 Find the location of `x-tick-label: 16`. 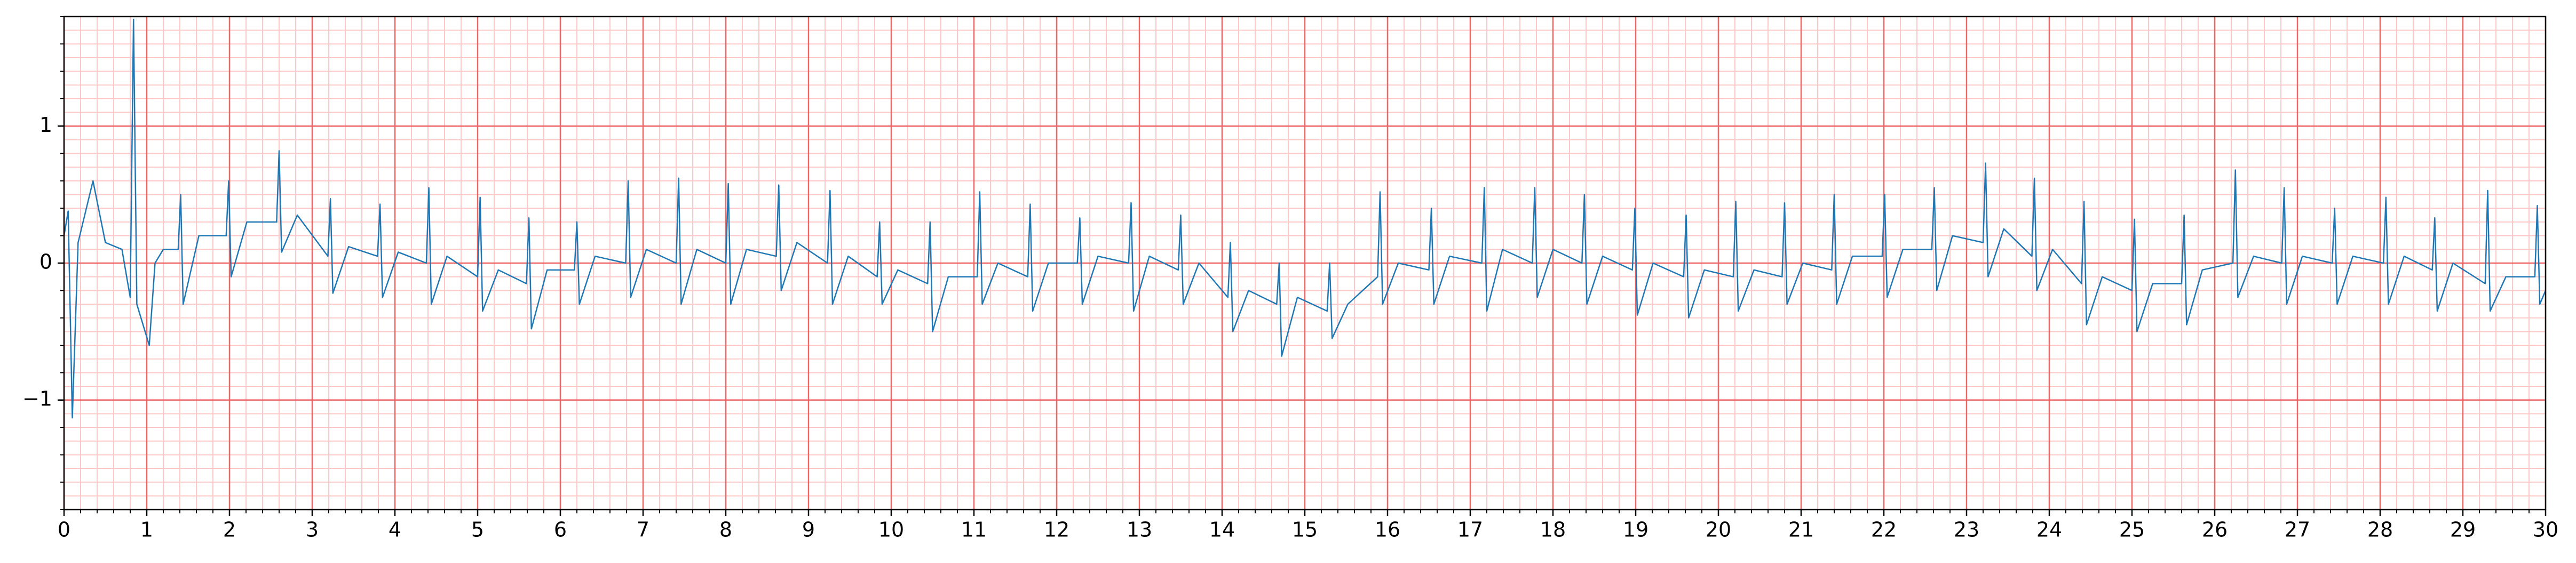

x-tick-label: 16 is located at coordinates (1387, 530).